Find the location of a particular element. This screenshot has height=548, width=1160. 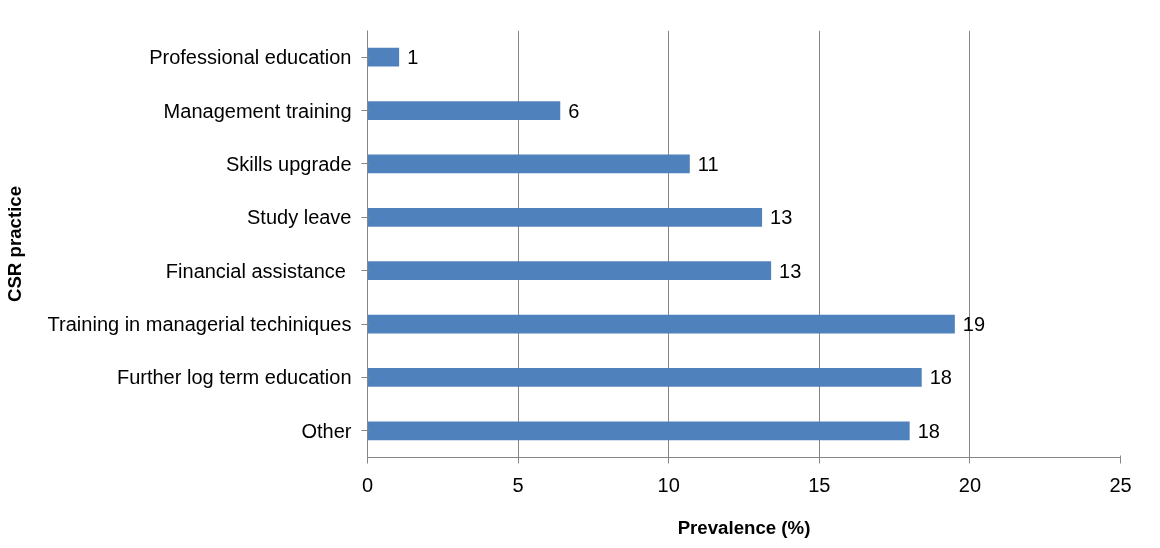

y-tick-label: Financial assistance is located at coordinates (255, 270).